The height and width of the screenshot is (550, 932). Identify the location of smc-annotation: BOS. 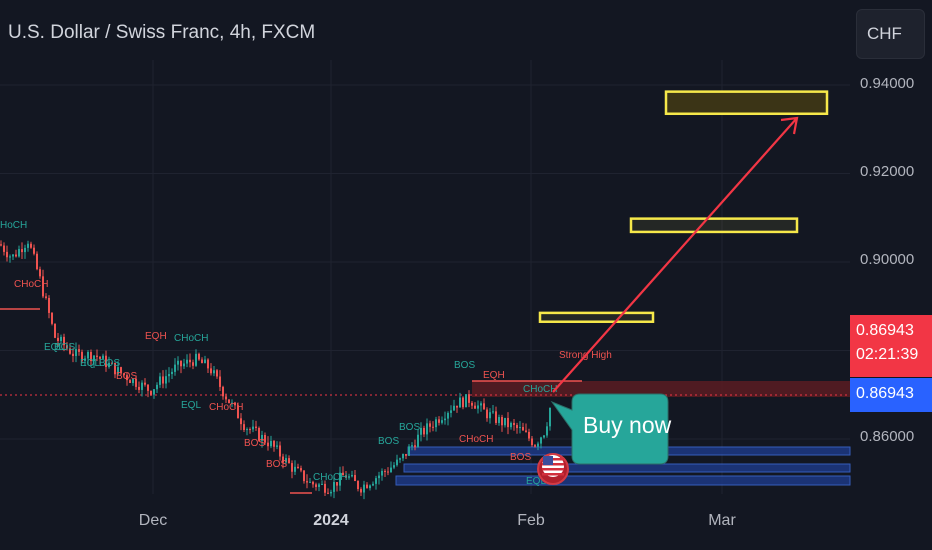
(109, 363).